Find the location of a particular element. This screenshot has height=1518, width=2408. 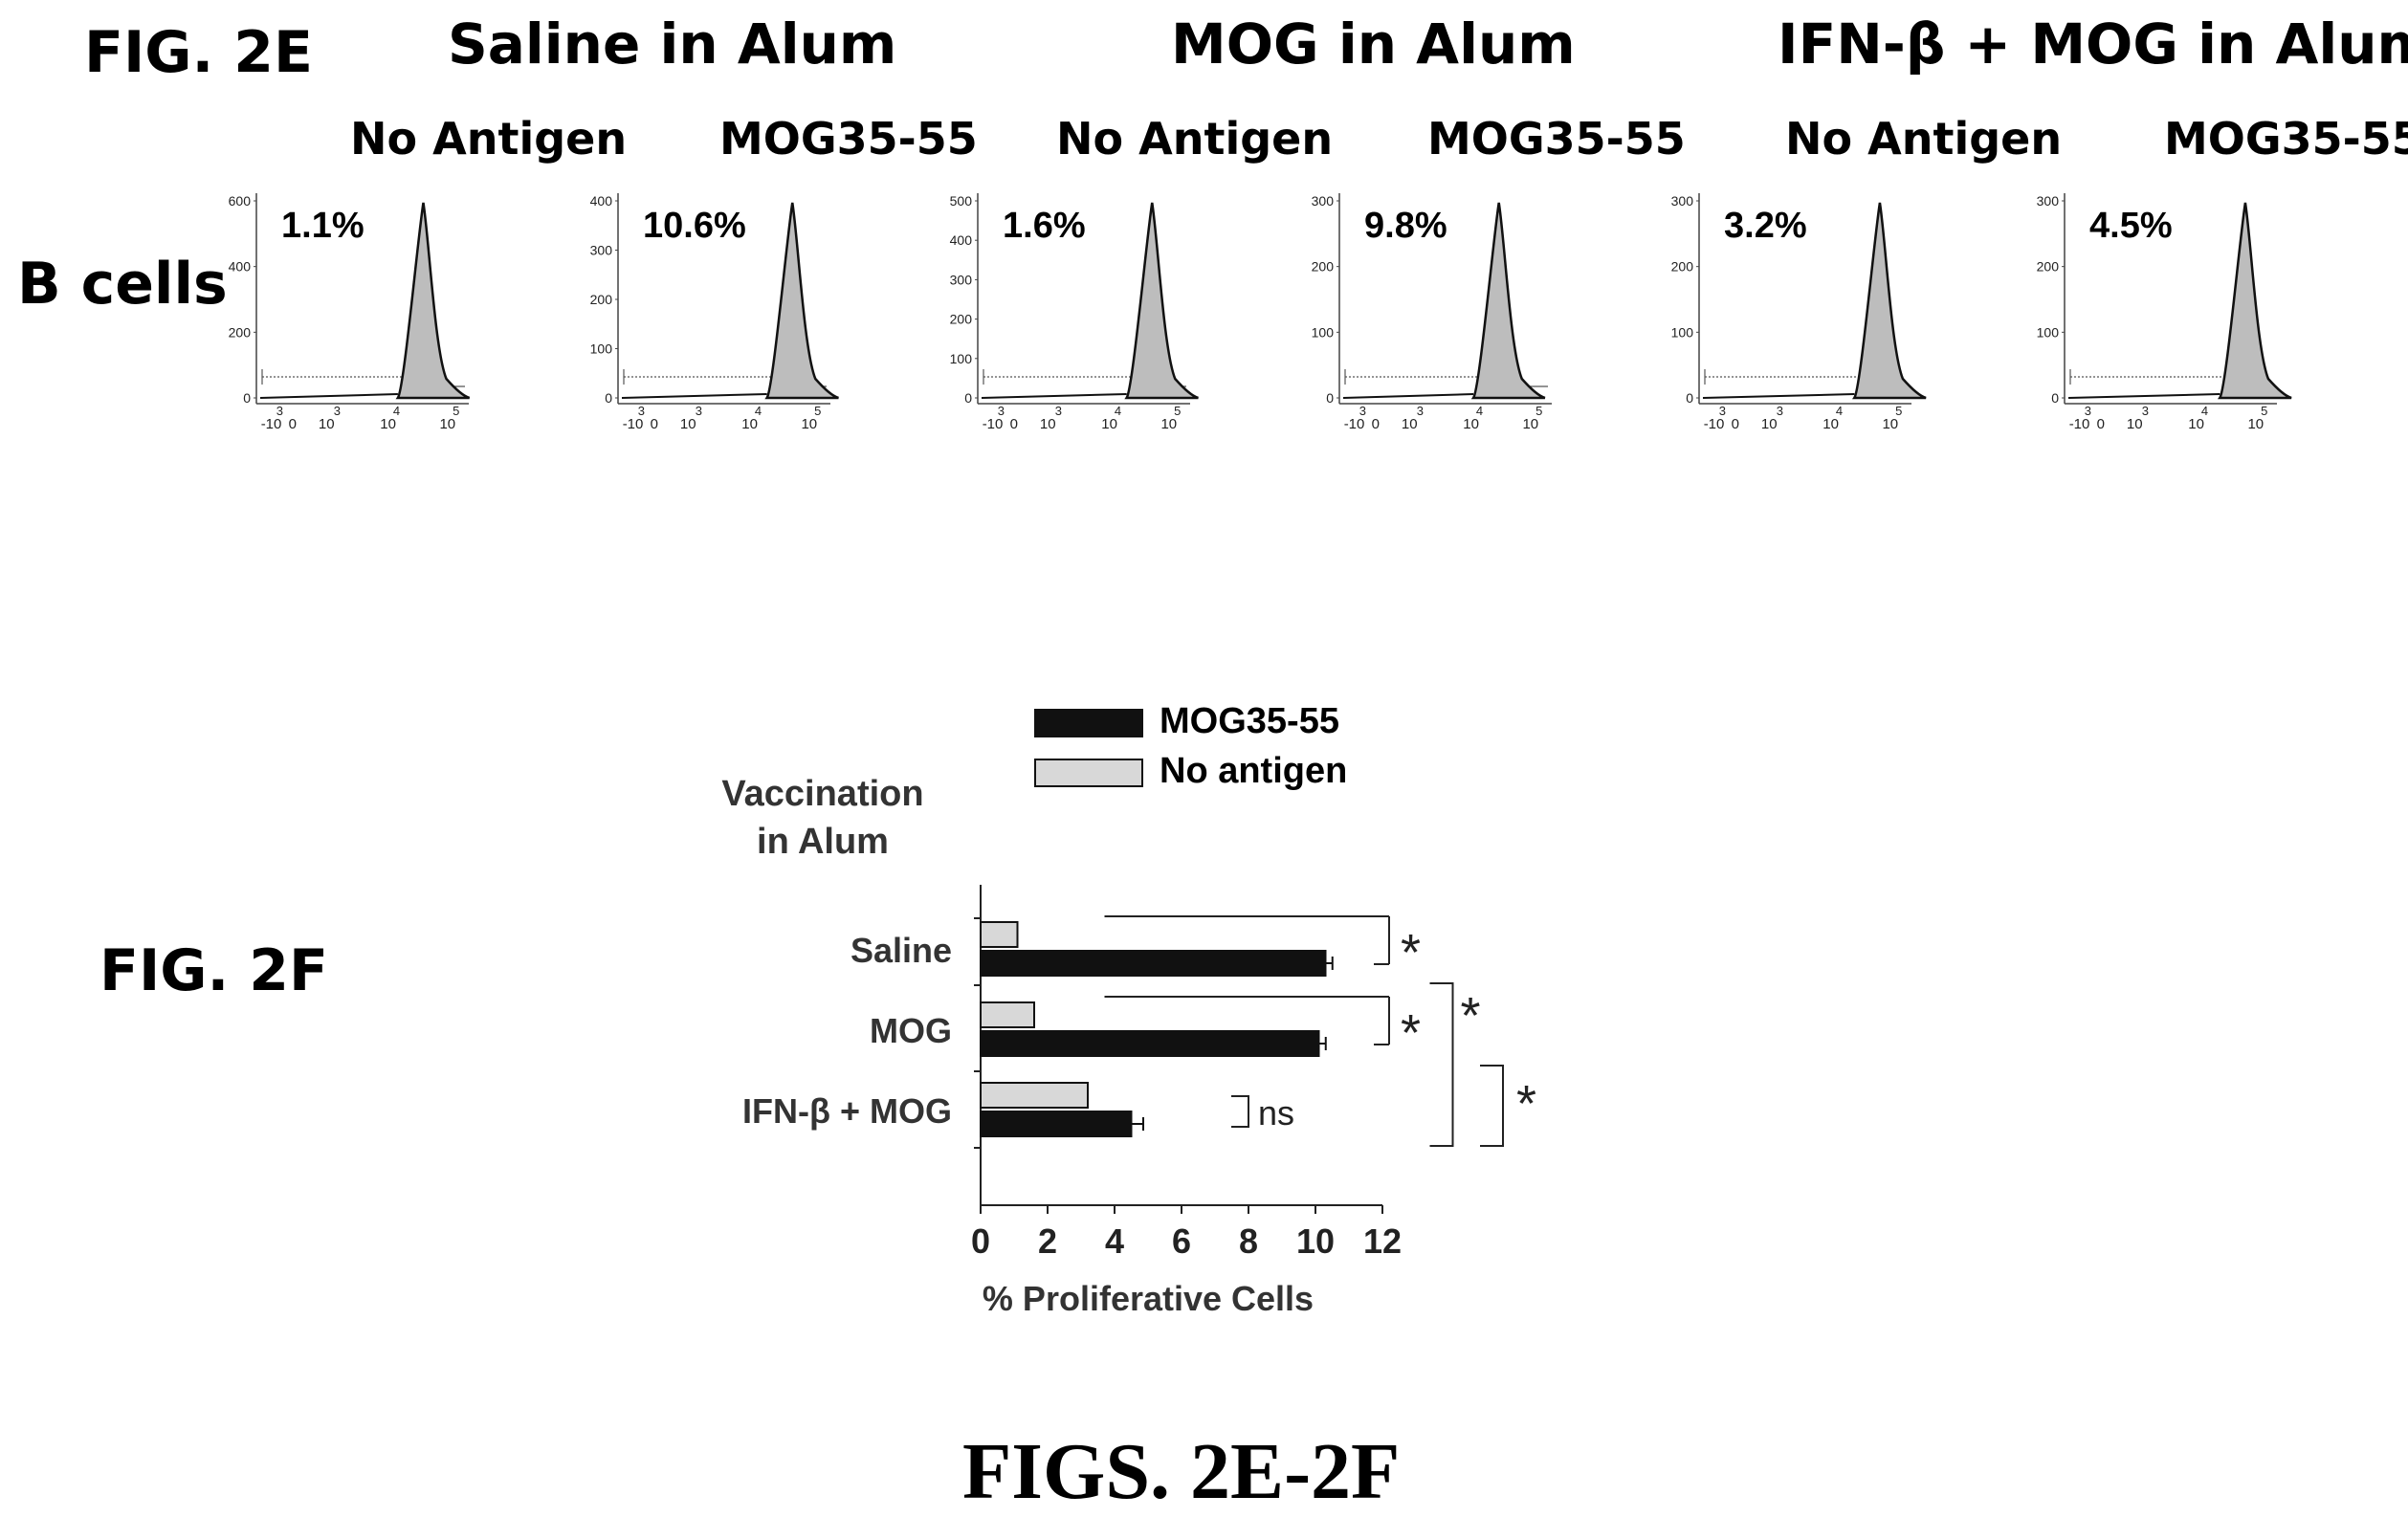

condition-label: MOG35-55 is located at coordinates (1556, 139).